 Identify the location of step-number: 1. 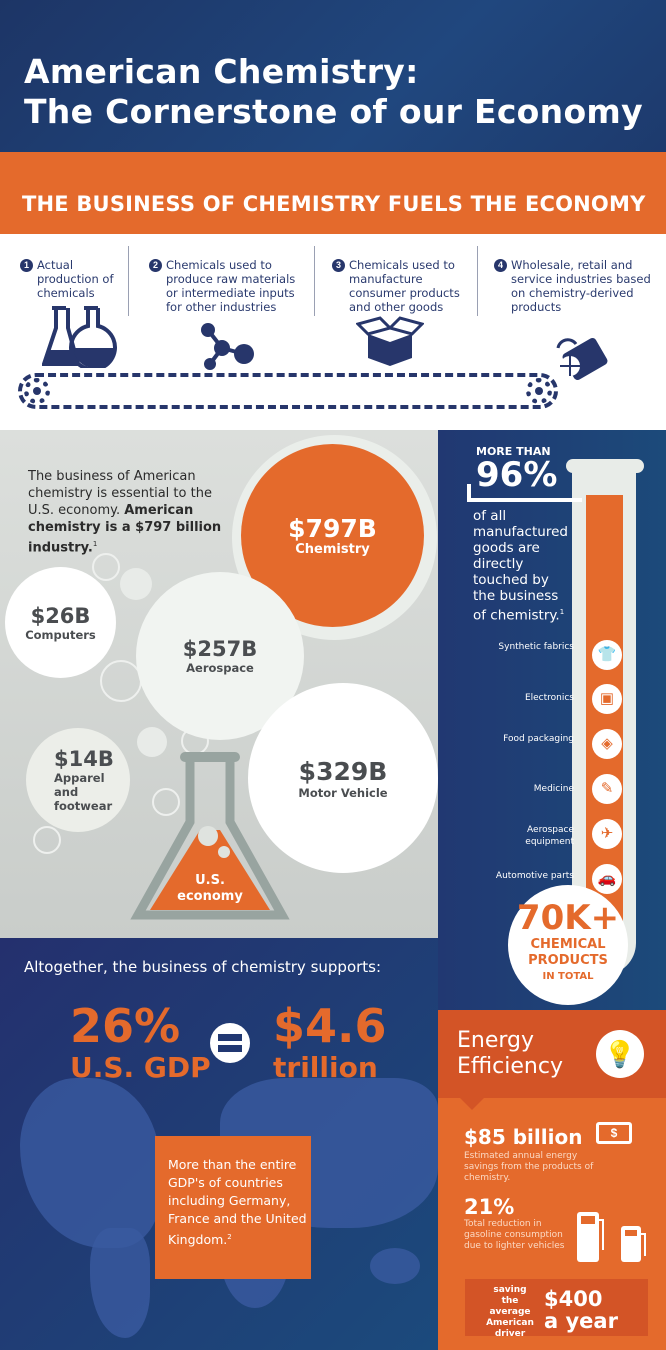
(26, 265).